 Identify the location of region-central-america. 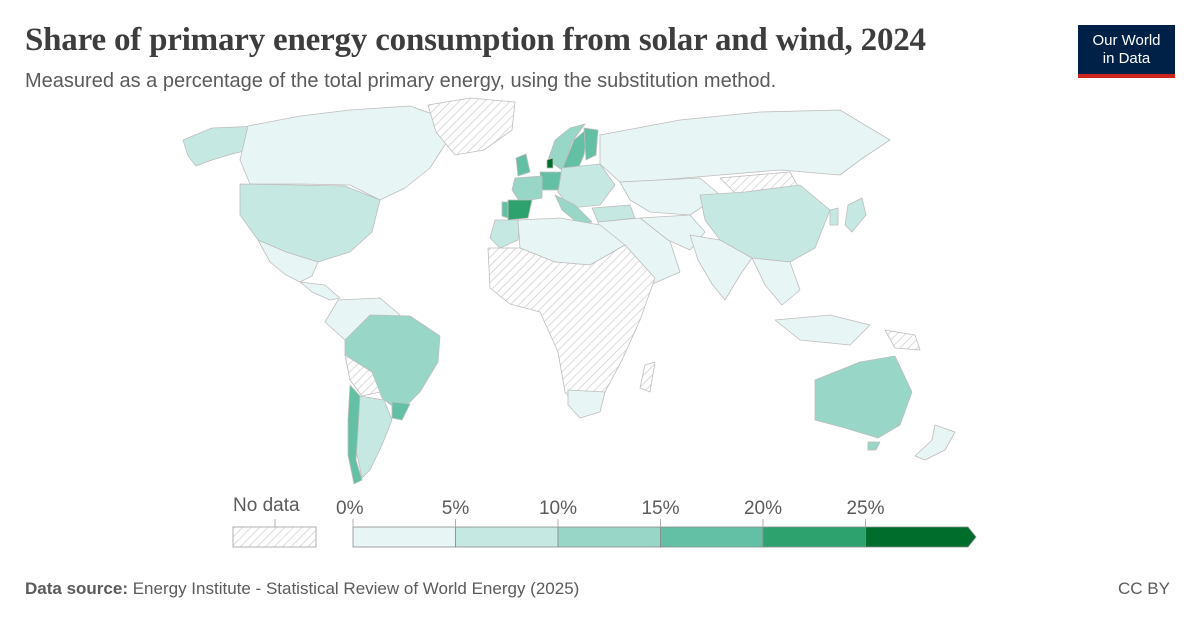
(320, 291).